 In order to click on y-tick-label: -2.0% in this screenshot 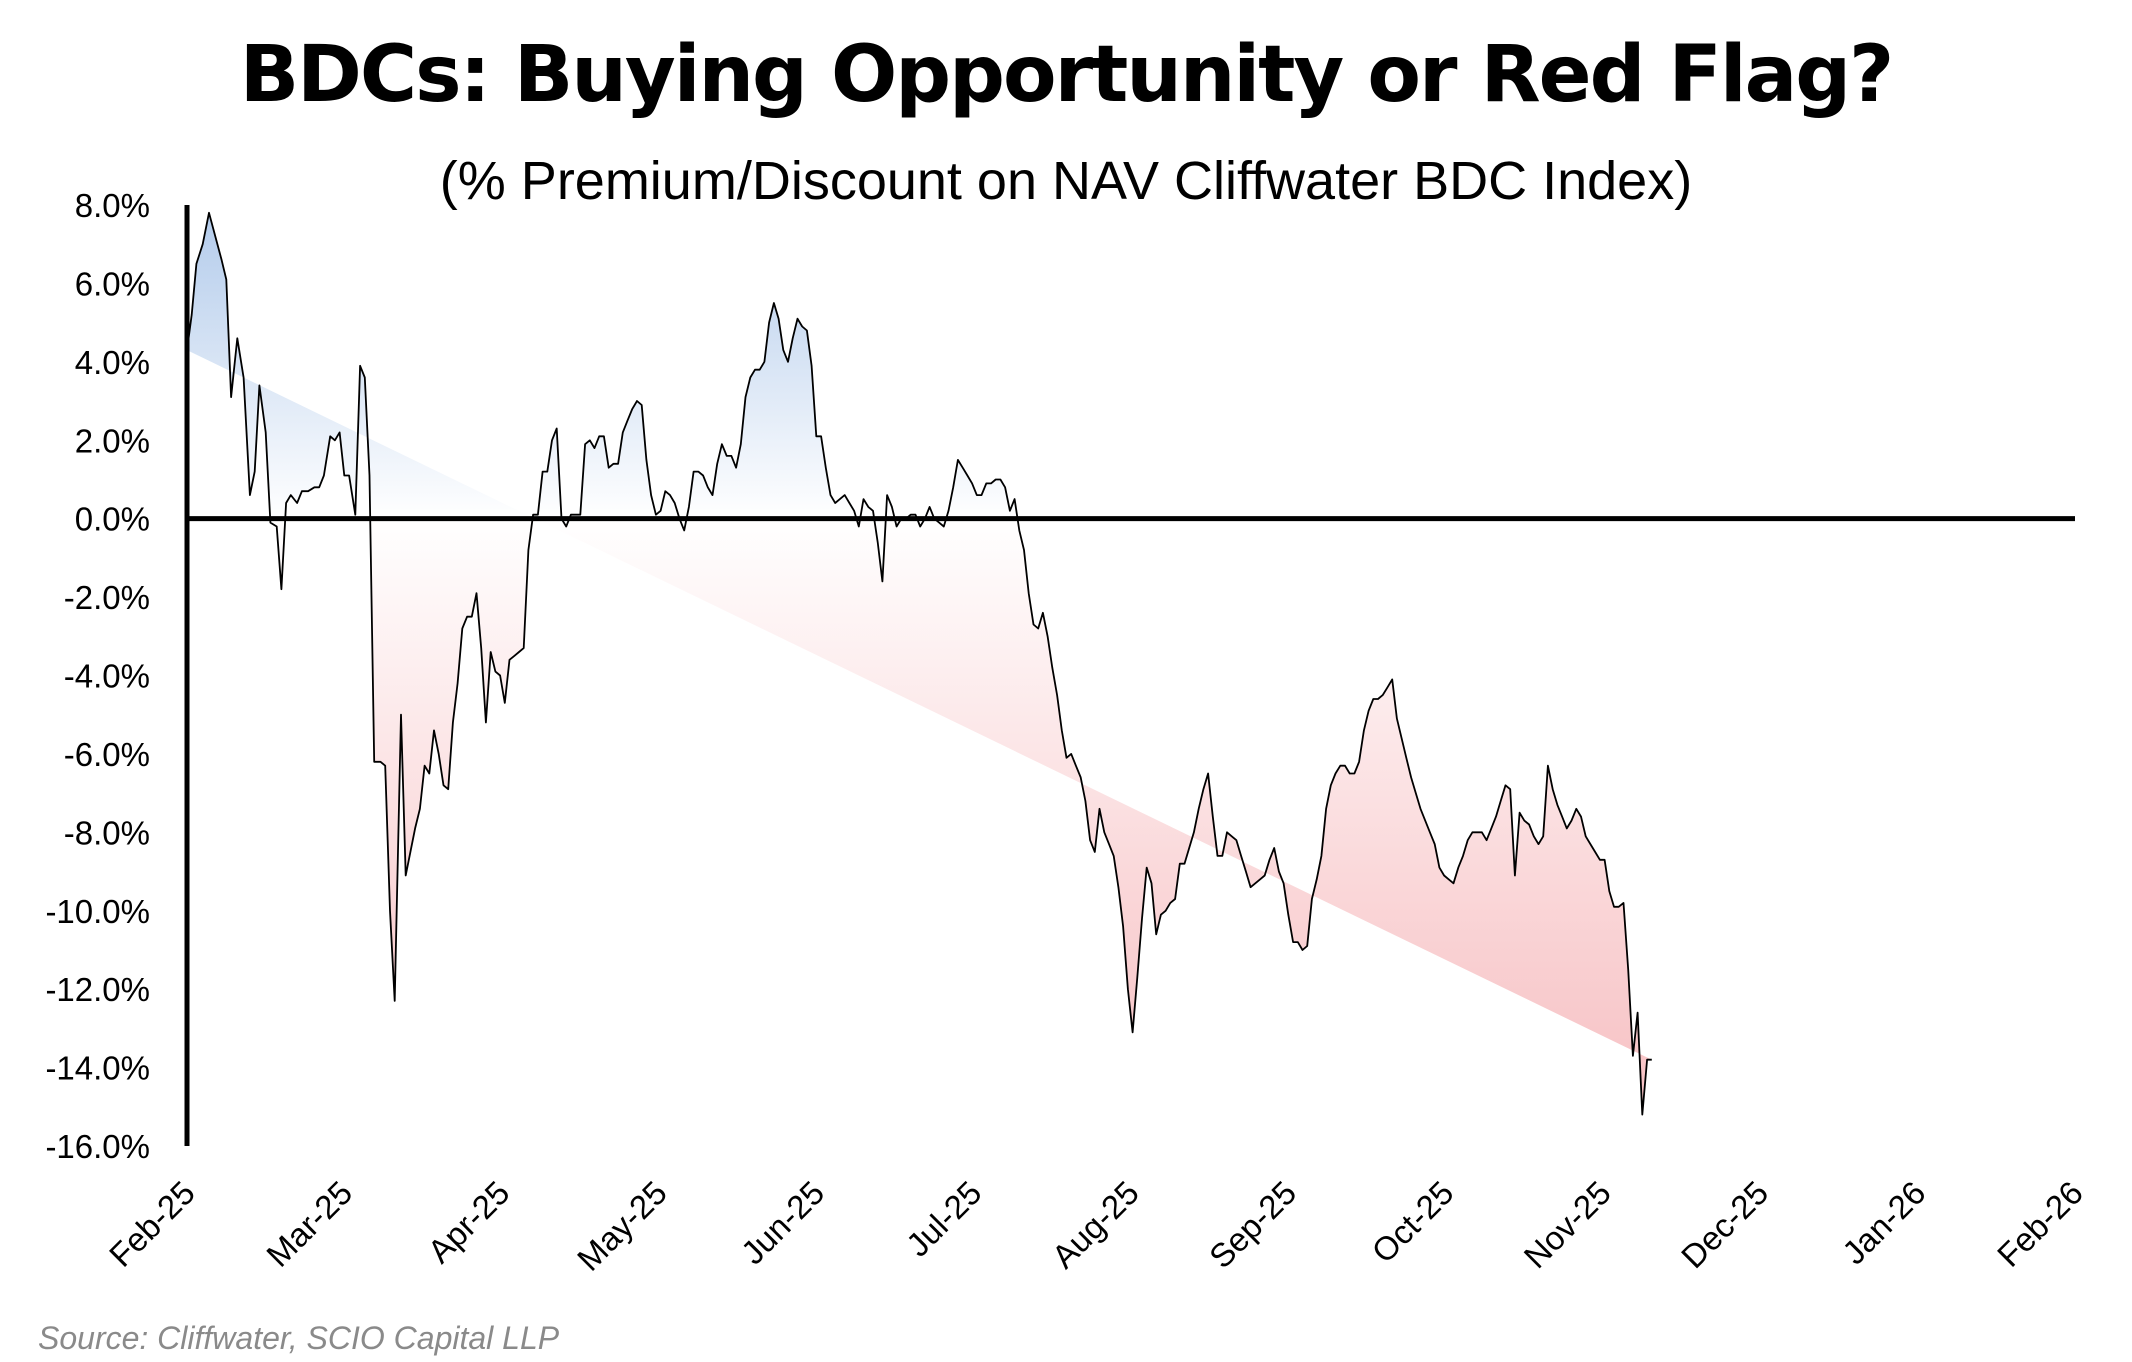, I will do `click(107, 597)`.